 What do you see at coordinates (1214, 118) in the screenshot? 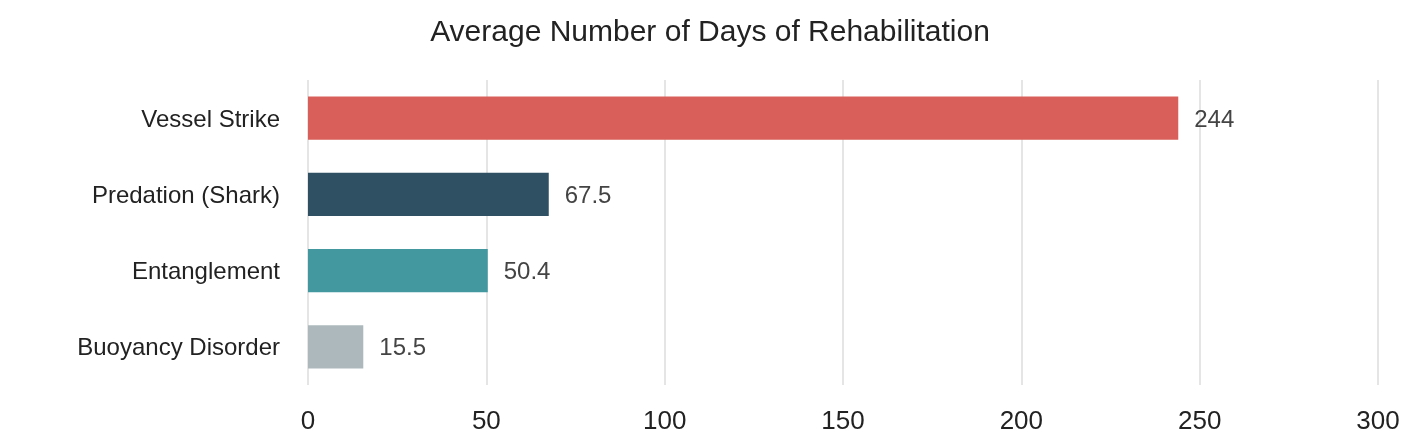
I see `data-label: 244` at bounding box center [1214, 118].